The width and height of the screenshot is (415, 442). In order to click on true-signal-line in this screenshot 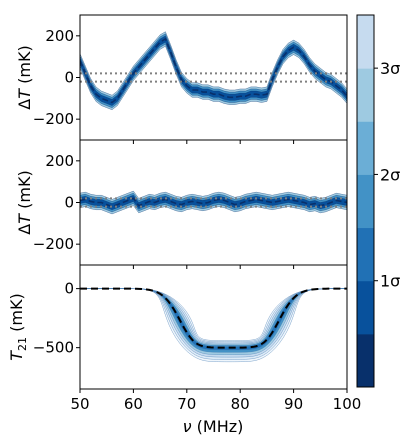, I will do `click(213, 318)`.